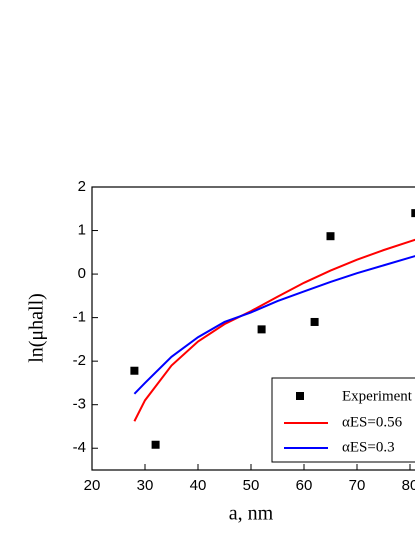 The image size is (415, 537). What do you see at coordinates (82, 230) in the screenshot?
I see `y-tick-label: 1` at bounding box center [82, 230].